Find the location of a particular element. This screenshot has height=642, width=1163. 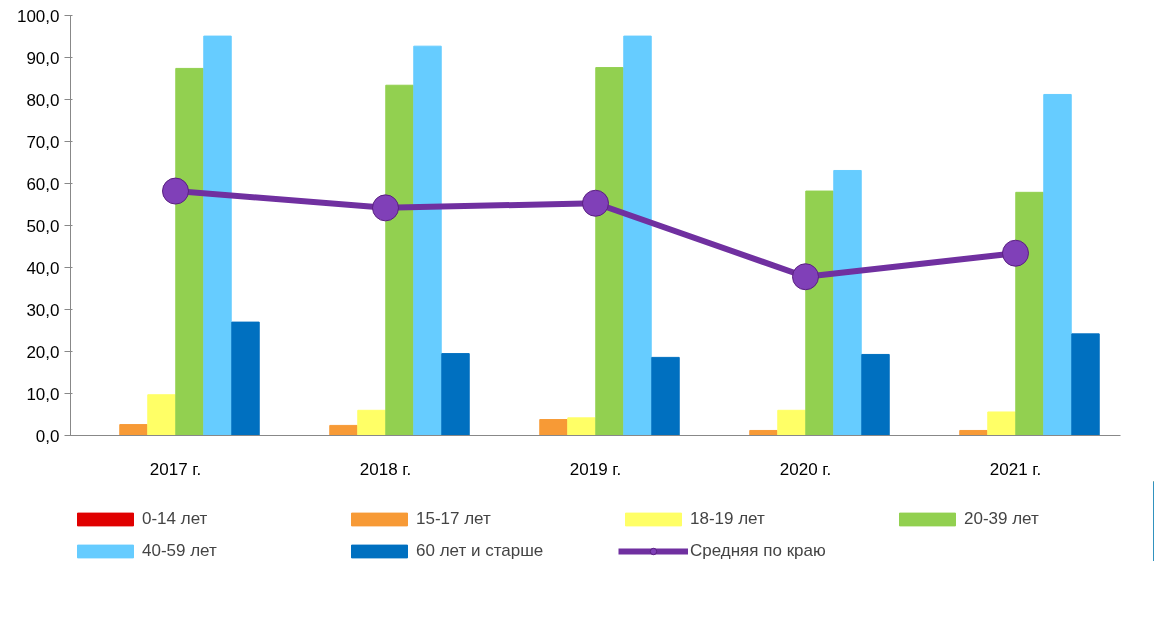

x-tick-label: 2017 г. is located at coordinates (175, 469).